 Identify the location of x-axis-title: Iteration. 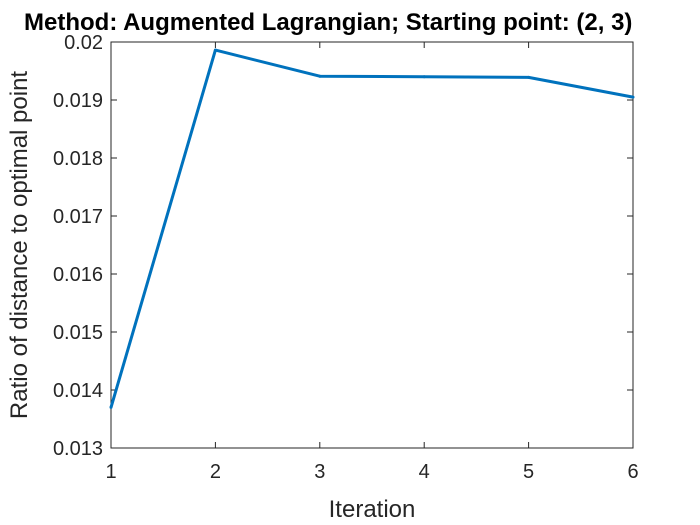
(372, 509).